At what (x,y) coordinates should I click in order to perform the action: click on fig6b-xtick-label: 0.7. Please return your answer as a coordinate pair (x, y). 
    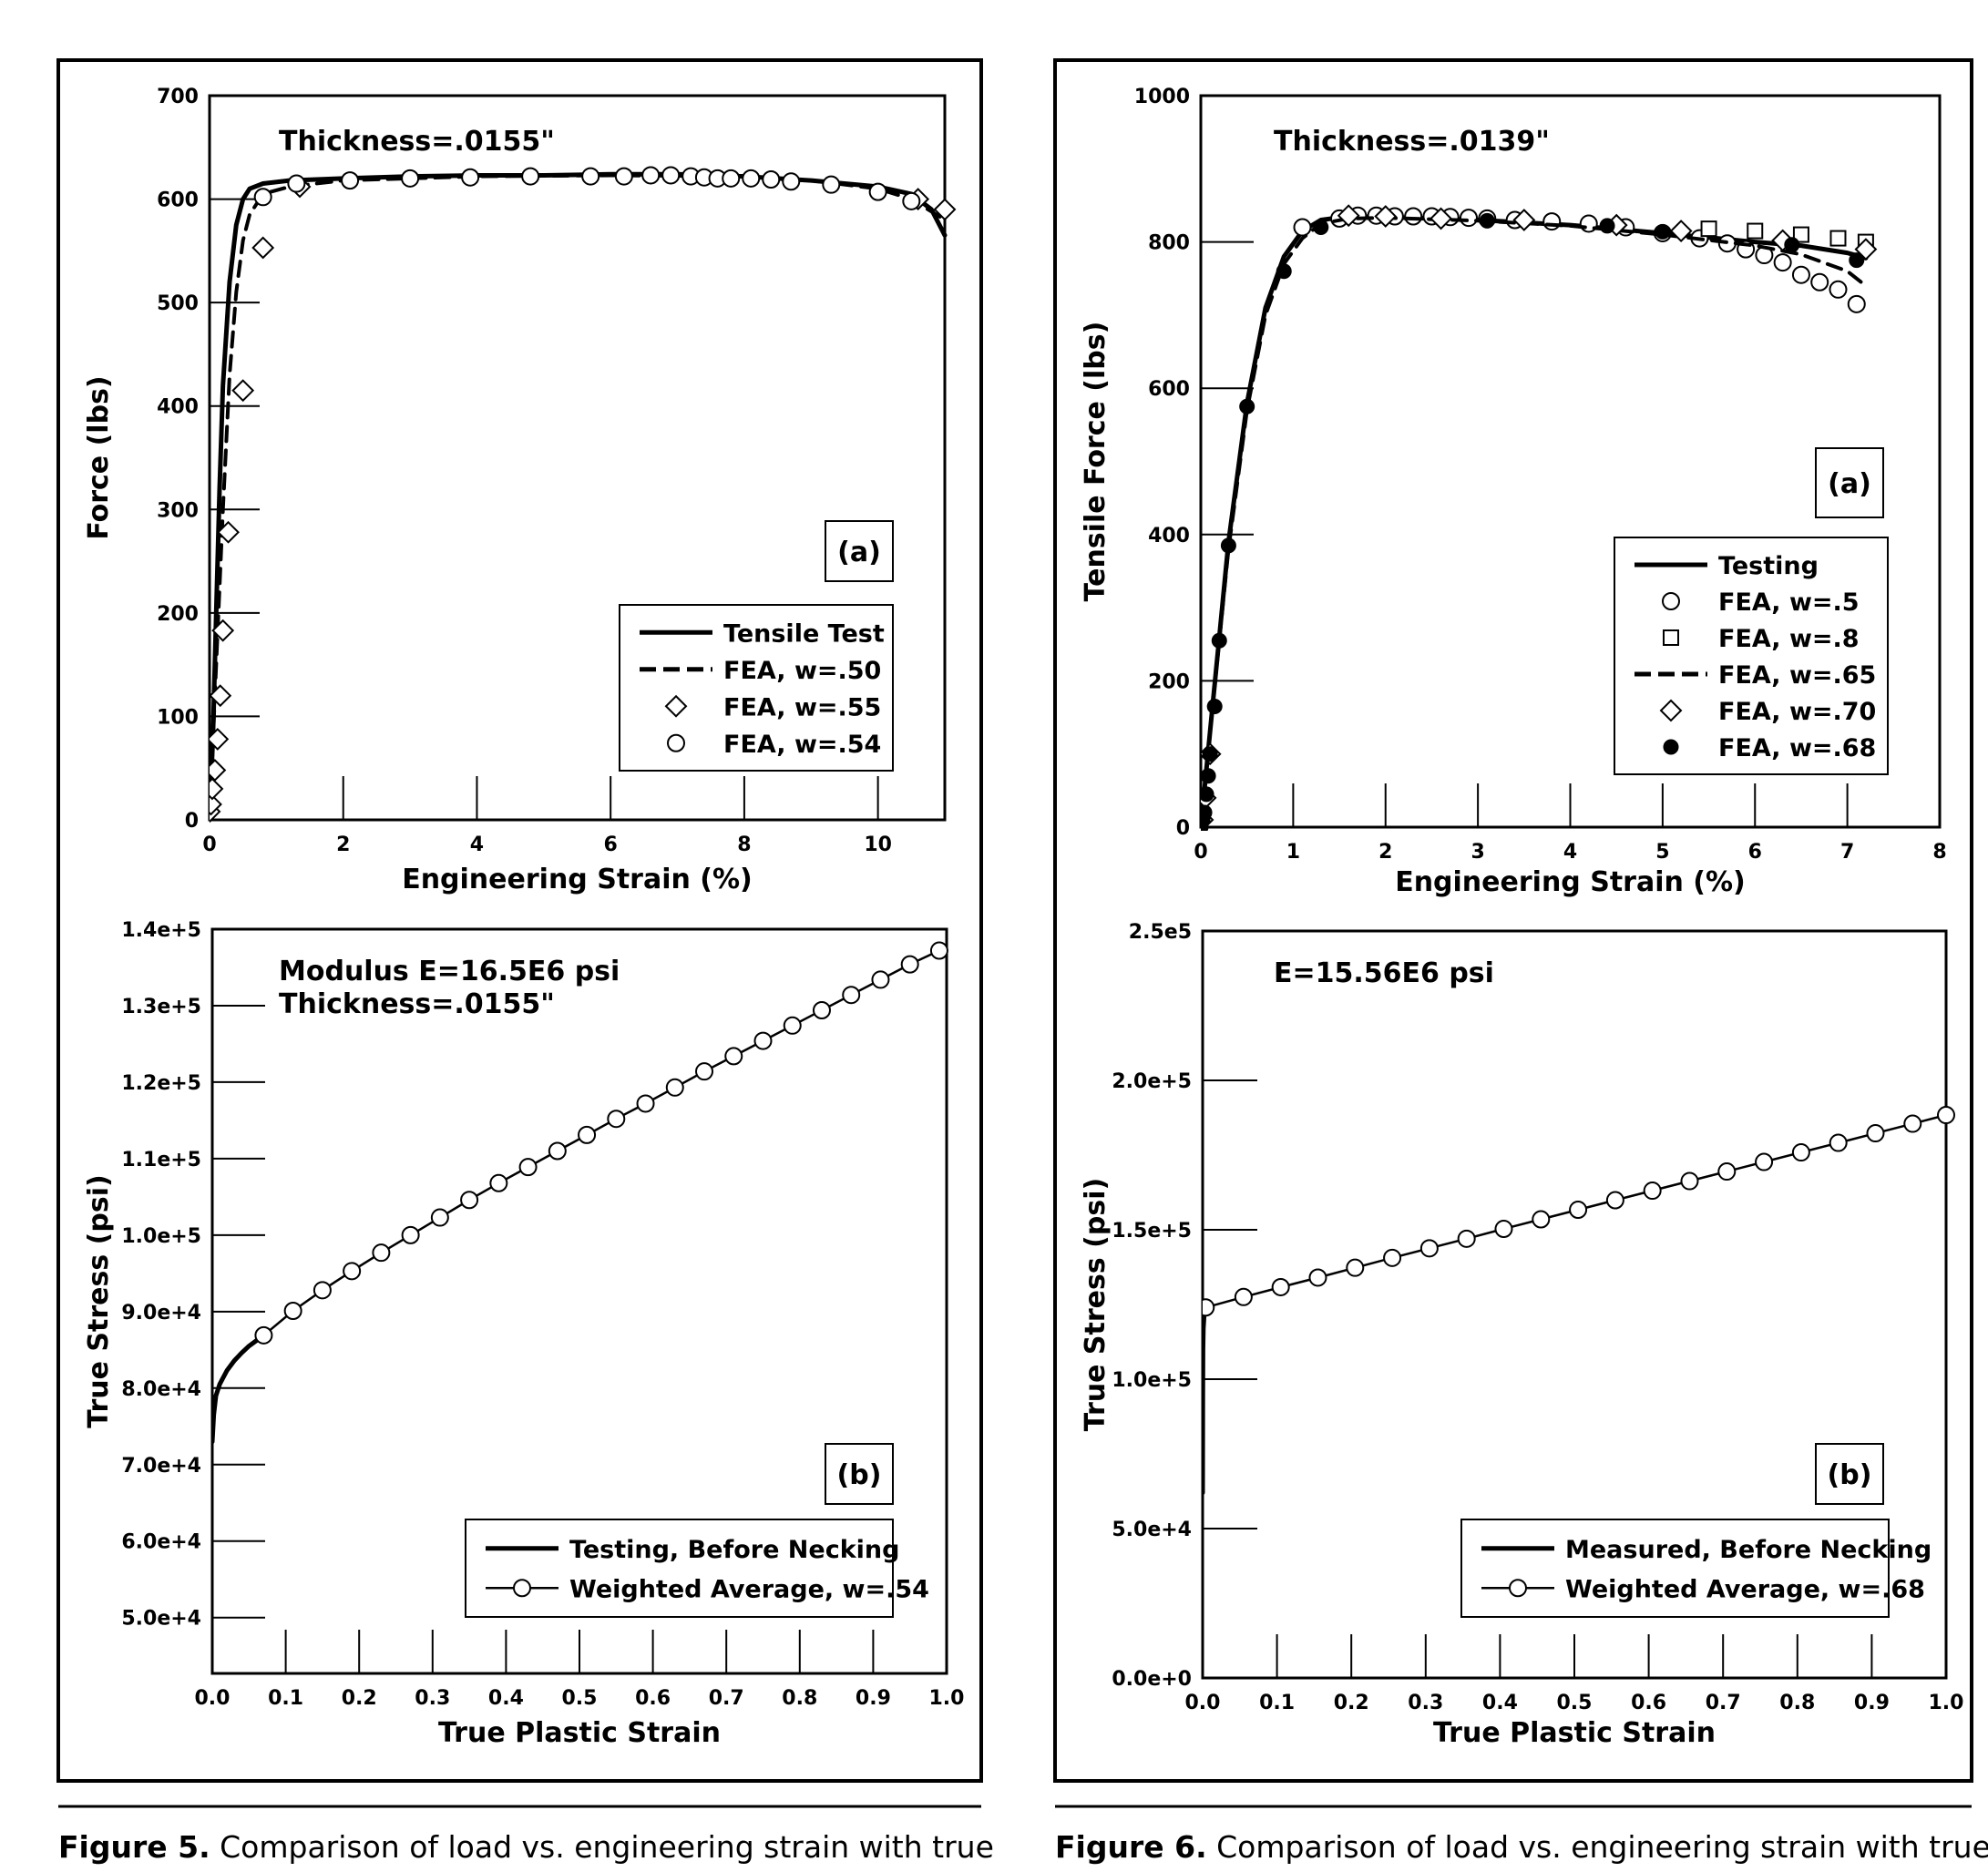
    Looking at the image, I should click on (1723, 1703).